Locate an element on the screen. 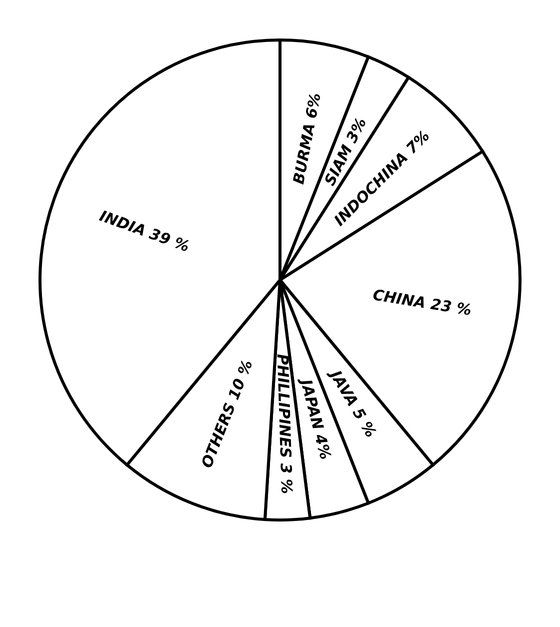 This screenshot has width=560, height=627. slice-label: CHINA 23 % is located at coordinates (422, 303).